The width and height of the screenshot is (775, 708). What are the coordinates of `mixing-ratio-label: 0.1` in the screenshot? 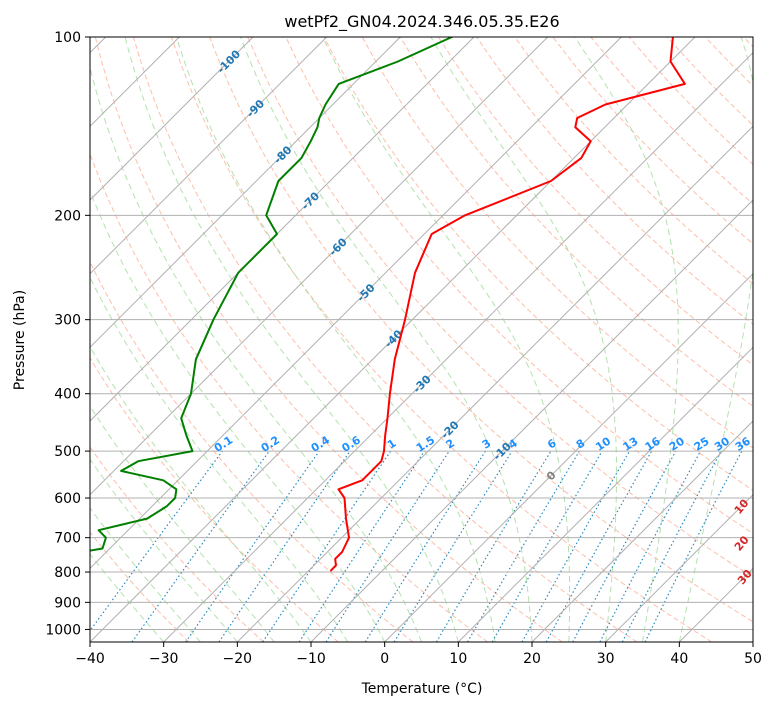 It's located at (223, 444).